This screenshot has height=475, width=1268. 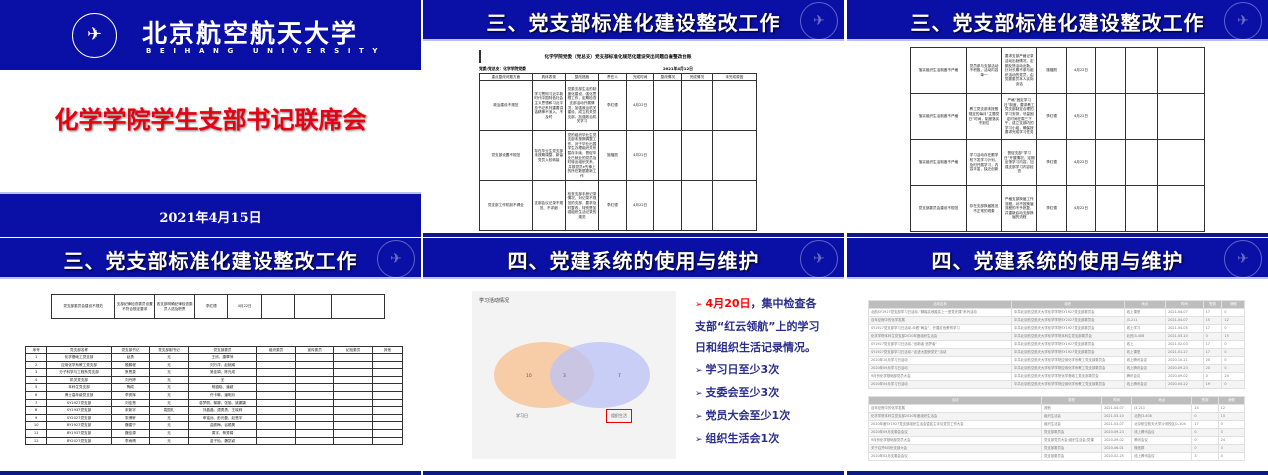 I want to click on column-header: 未完成原因, so click(x=734, y=77).